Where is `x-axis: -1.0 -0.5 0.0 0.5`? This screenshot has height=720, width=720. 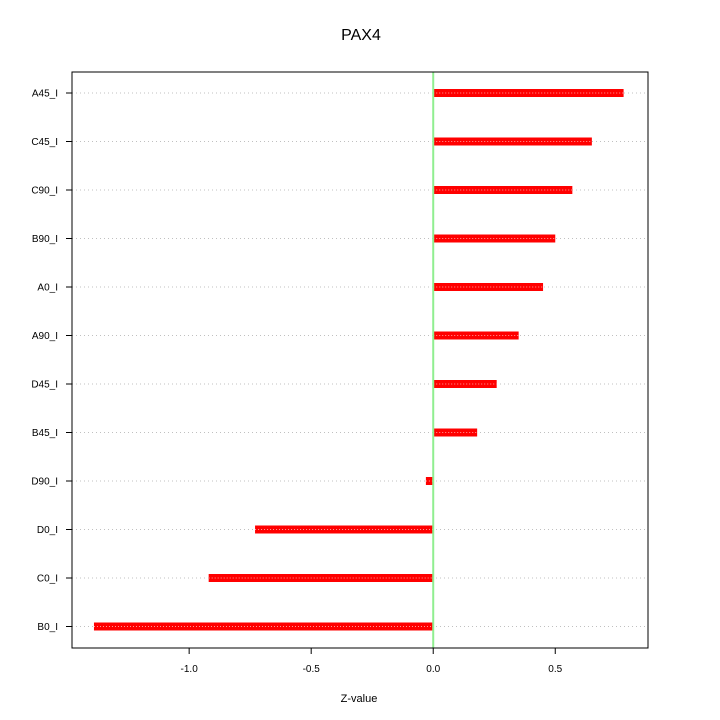 x-axis: -1.0 -0.5 0.0 0.5 is located at coordinates (372, 661).